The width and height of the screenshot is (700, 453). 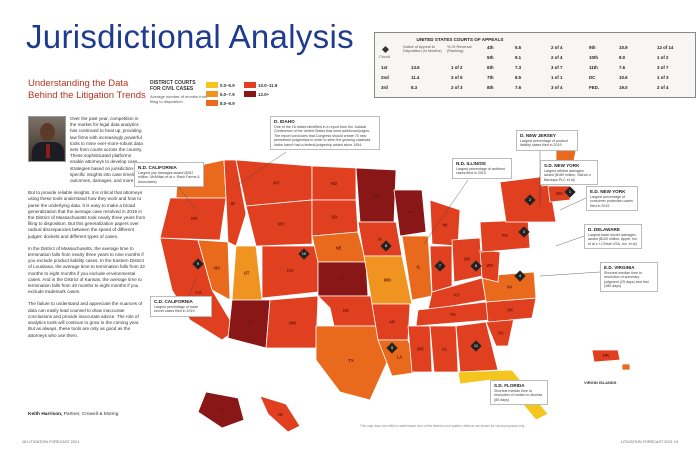 What do you see at coordinates (467, 259) in the screenshot?
I see `state-label: OH` at bounding box center [467, 259].